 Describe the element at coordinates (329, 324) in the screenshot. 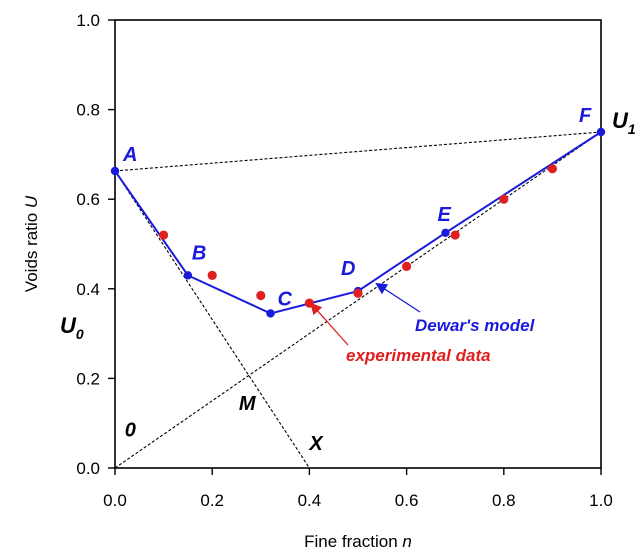

I see `annotation-arrow-experimental-data` at that location.